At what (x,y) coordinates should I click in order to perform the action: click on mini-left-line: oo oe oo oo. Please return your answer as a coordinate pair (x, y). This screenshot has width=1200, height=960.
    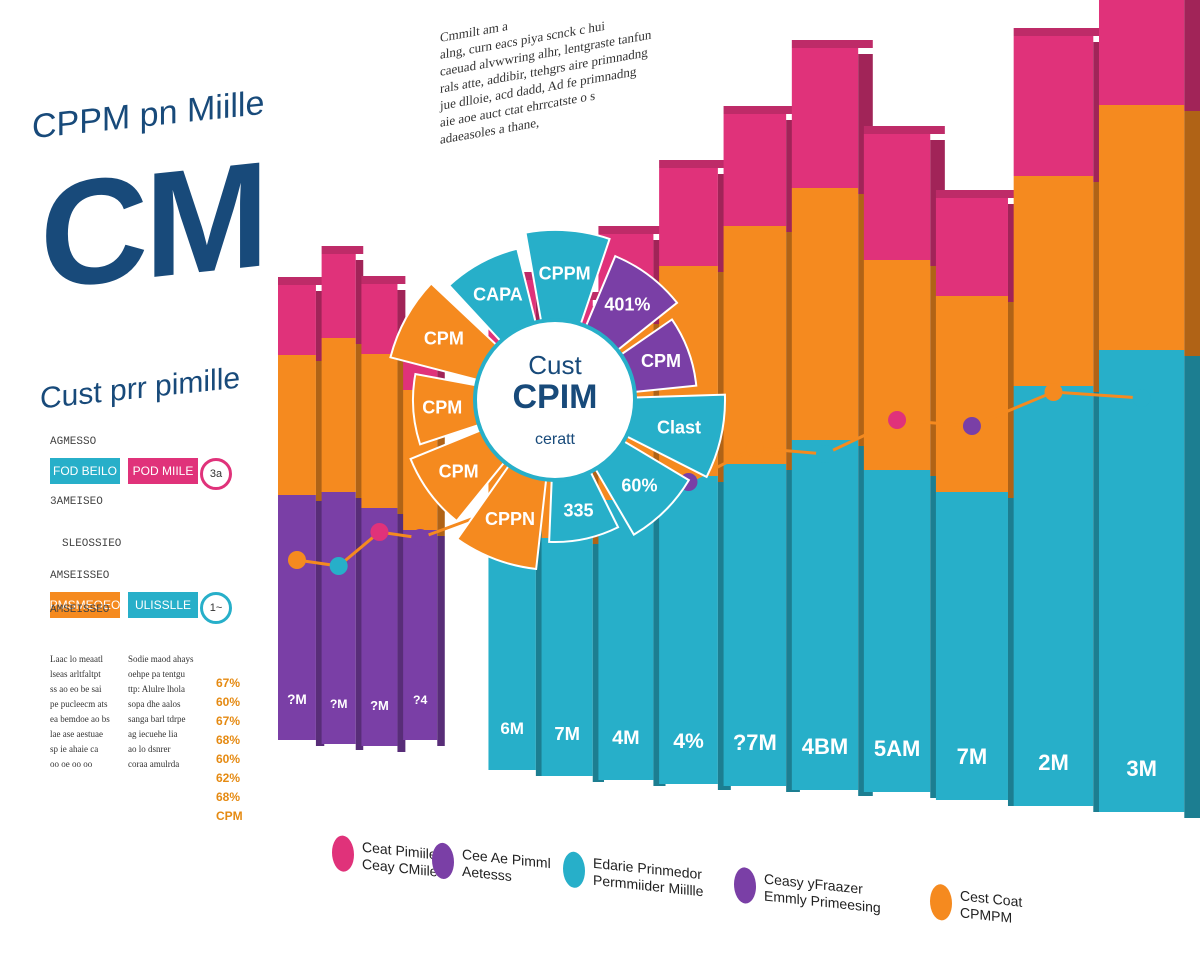
    Looking at the image, I should click on (71, 764).